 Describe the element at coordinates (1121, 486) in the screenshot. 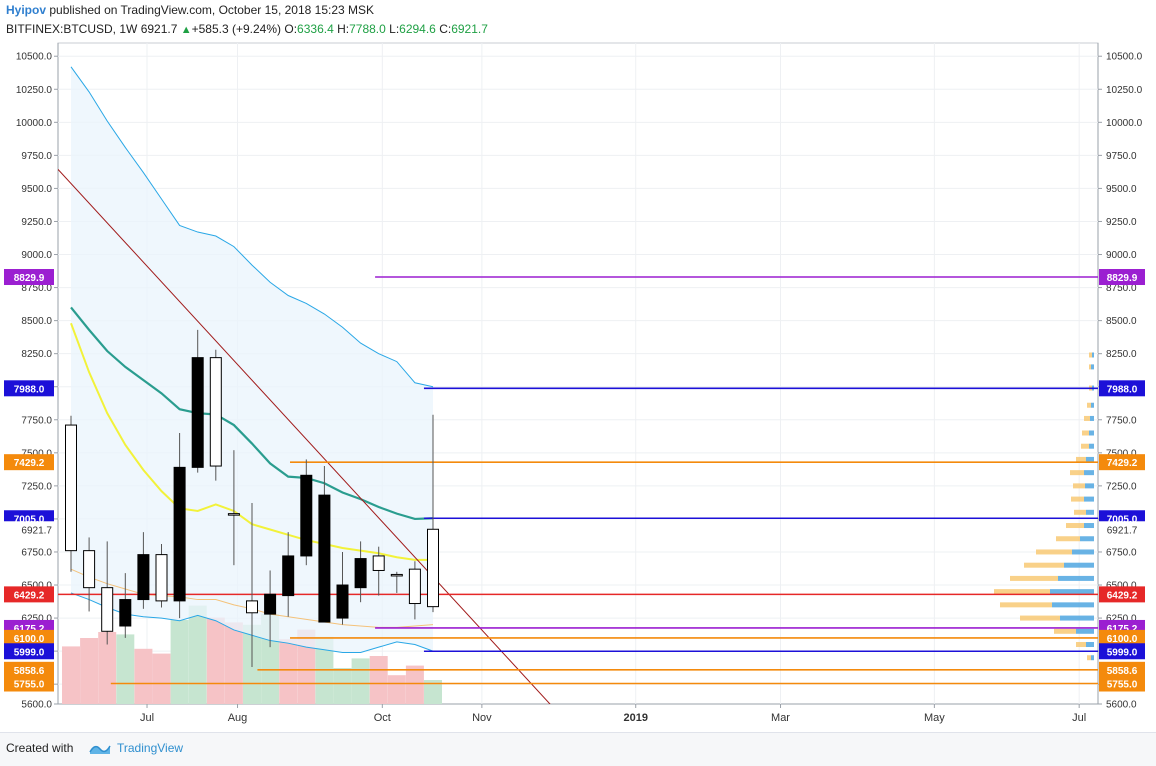

I see `y-tick-label-right: 7250.0` at that location.